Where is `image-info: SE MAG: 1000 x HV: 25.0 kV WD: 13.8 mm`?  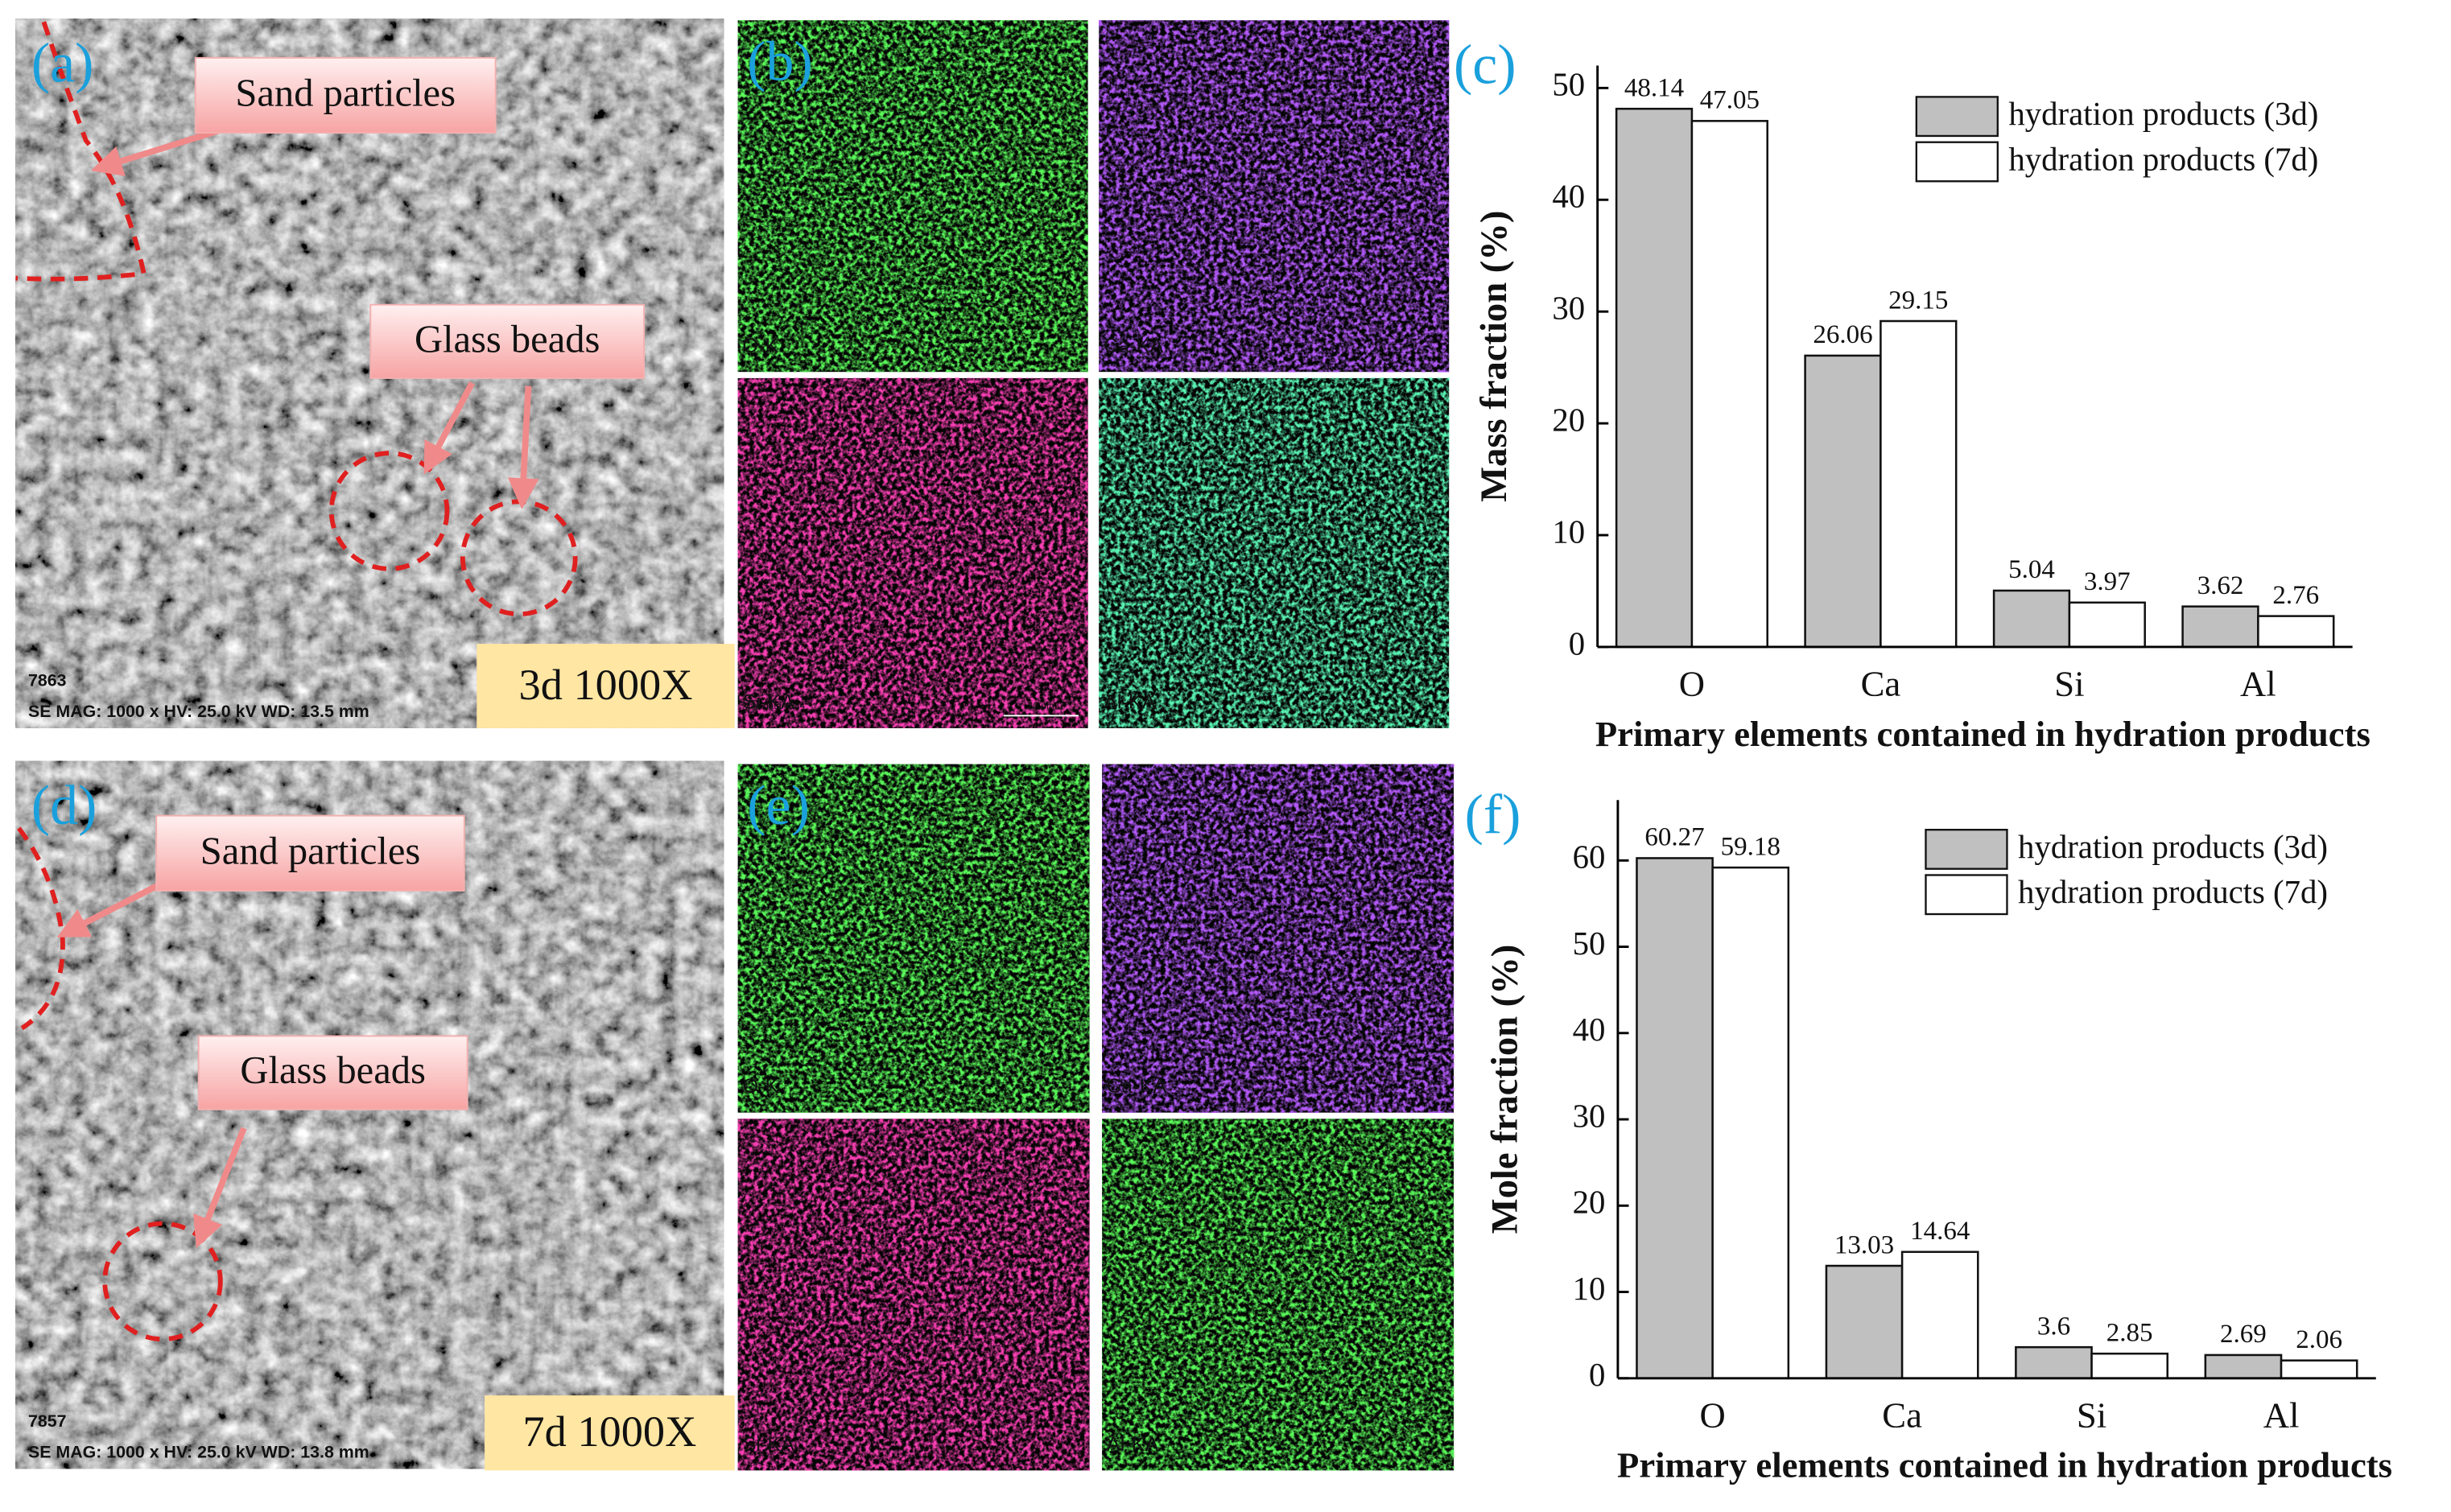
image-info: SE MAG: 1000 x HV: 25.0 kV WD: 13.8 mm is located at coordinates (198, 1452).